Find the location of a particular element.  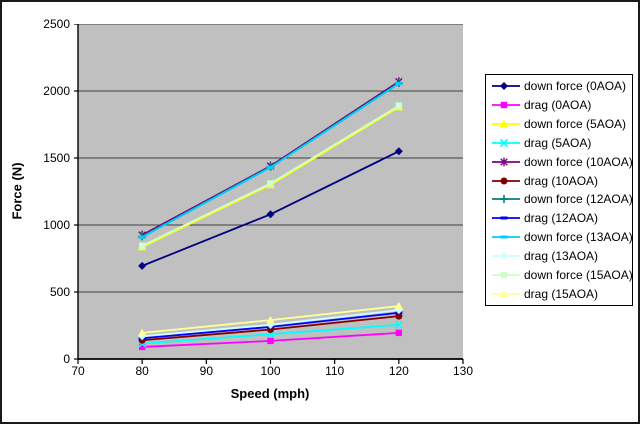

legend-label: drag (13AOA) is located at coordinates (561, 255).